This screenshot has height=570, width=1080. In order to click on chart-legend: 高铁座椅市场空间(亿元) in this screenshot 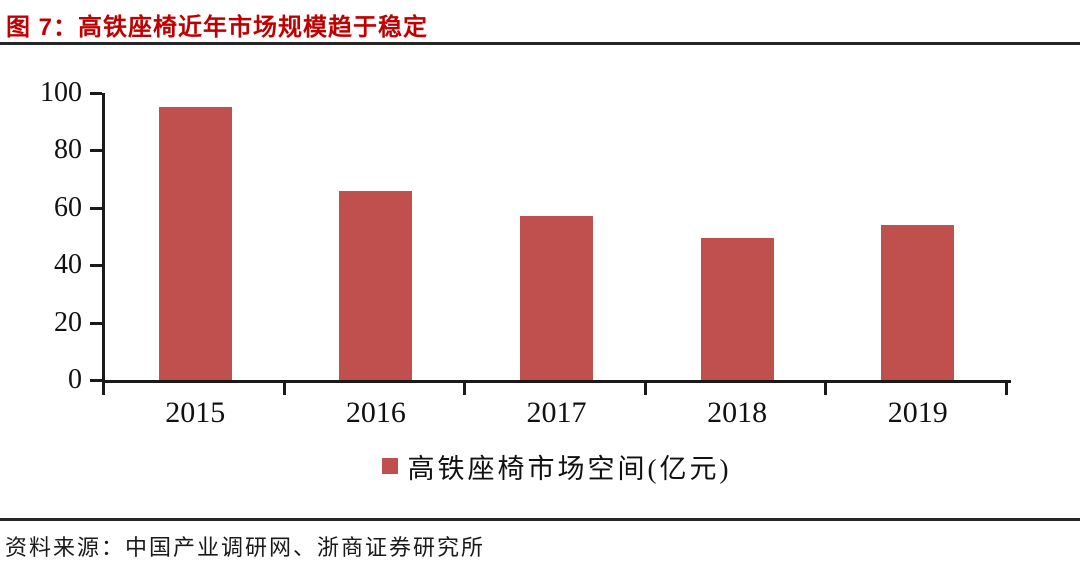, I will do `click(556, 467)`.